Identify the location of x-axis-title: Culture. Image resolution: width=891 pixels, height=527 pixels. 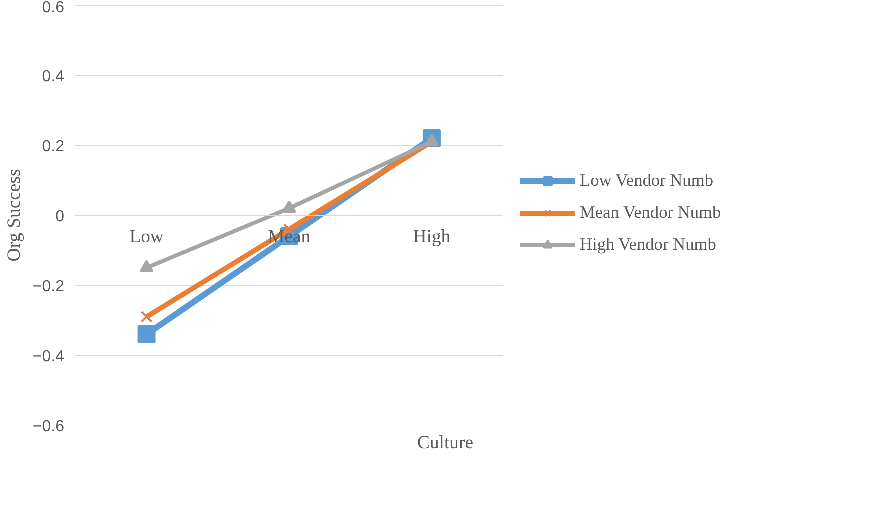
(446, 443).